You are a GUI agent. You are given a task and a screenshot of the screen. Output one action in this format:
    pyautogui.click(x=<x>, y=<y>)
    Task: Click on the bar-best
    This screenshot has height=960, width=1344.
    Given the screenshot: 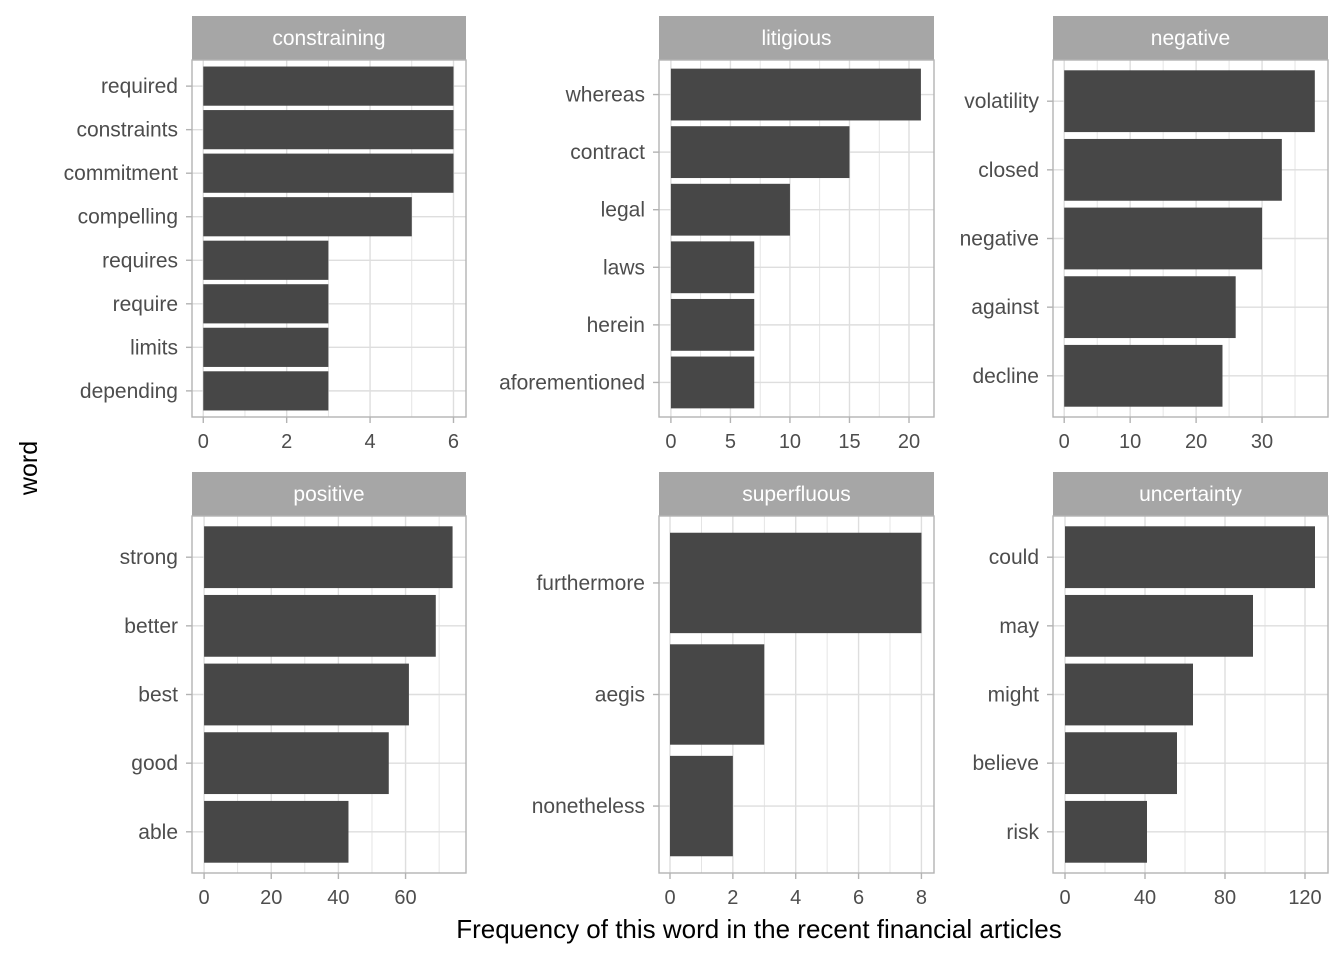 What is the action you would take?
    pyautogui.click(x=306, y=694)
    